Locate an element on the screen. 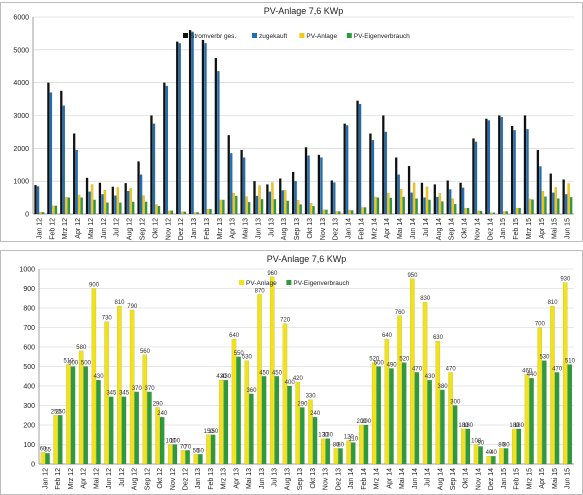 Image resolution: width=583 pixels, height=495 pixels. chart2-y-tick-label: 900 is located at coordinates (29, 289).